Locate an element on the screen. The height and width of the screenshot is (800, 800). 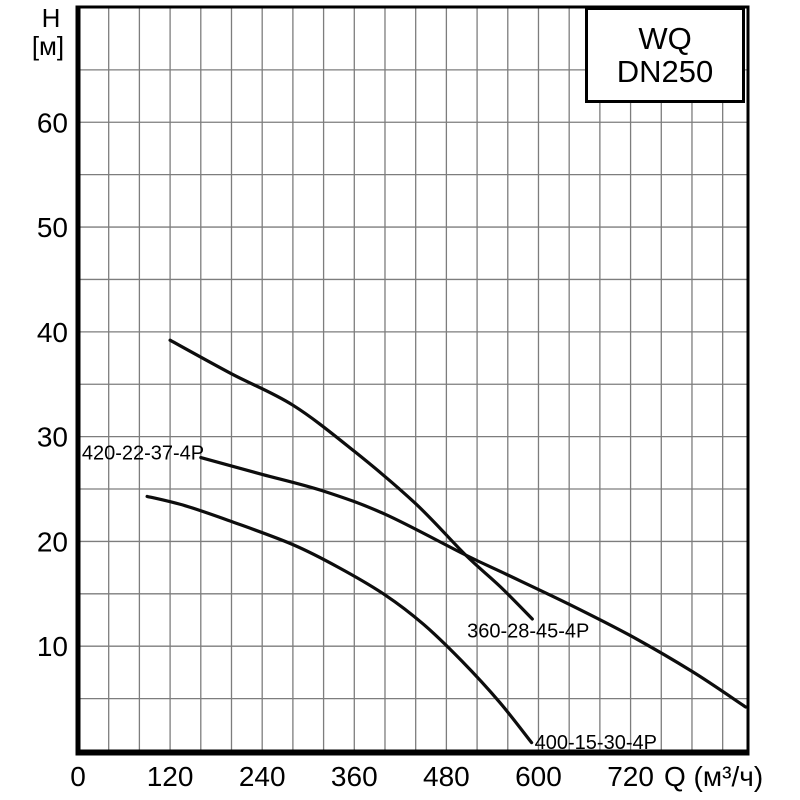
y-axis-unit: [м] is located at coordinates (48, 46).